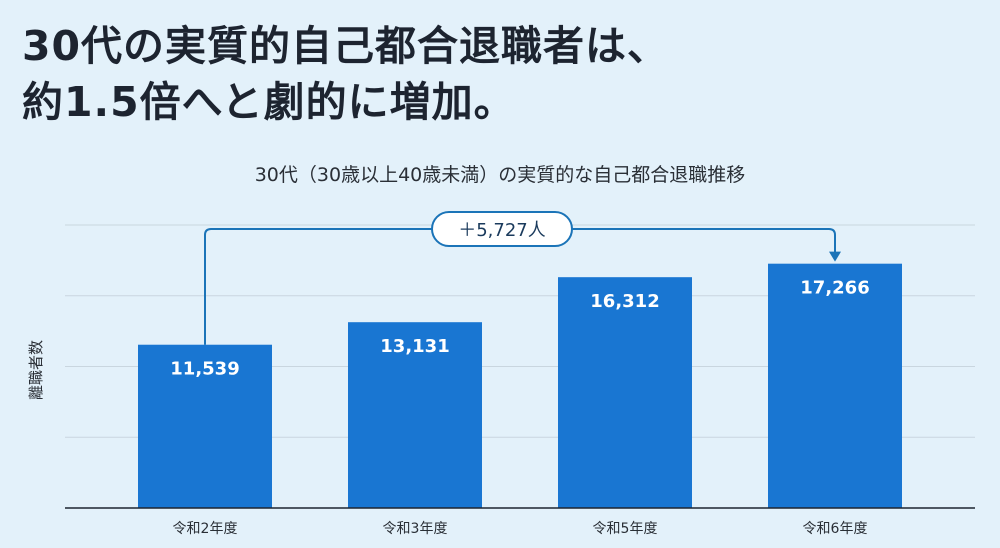  I want to click on x-tick-label: 令和2年度, so click(205, 529).